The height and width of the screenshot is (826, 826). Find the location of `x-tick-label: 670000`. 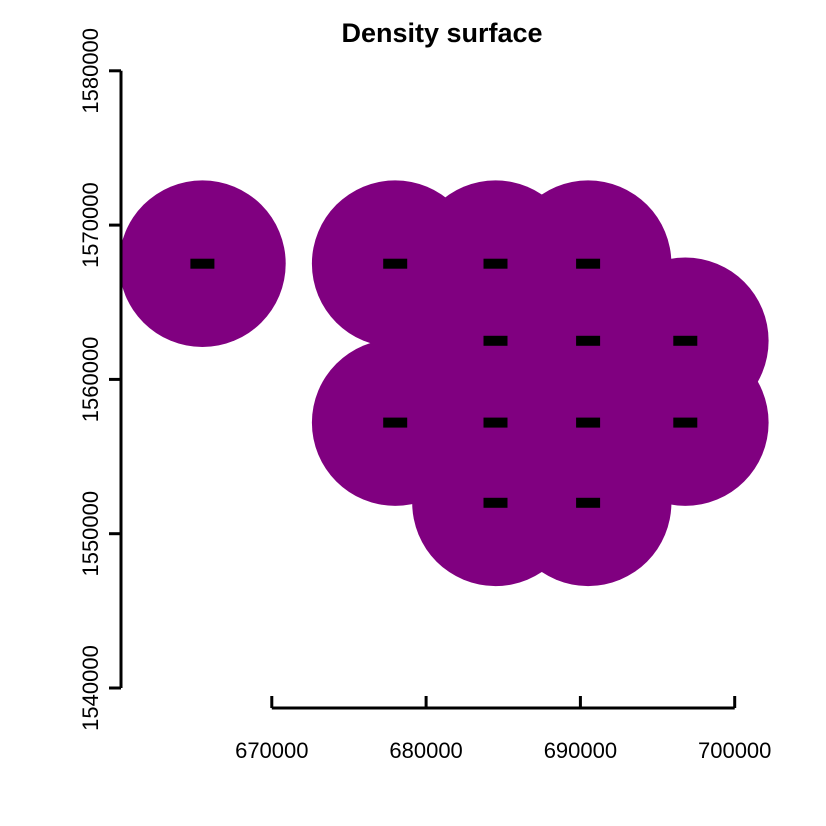

x-tick-label: 670000 is located at coordinates (271, 750).